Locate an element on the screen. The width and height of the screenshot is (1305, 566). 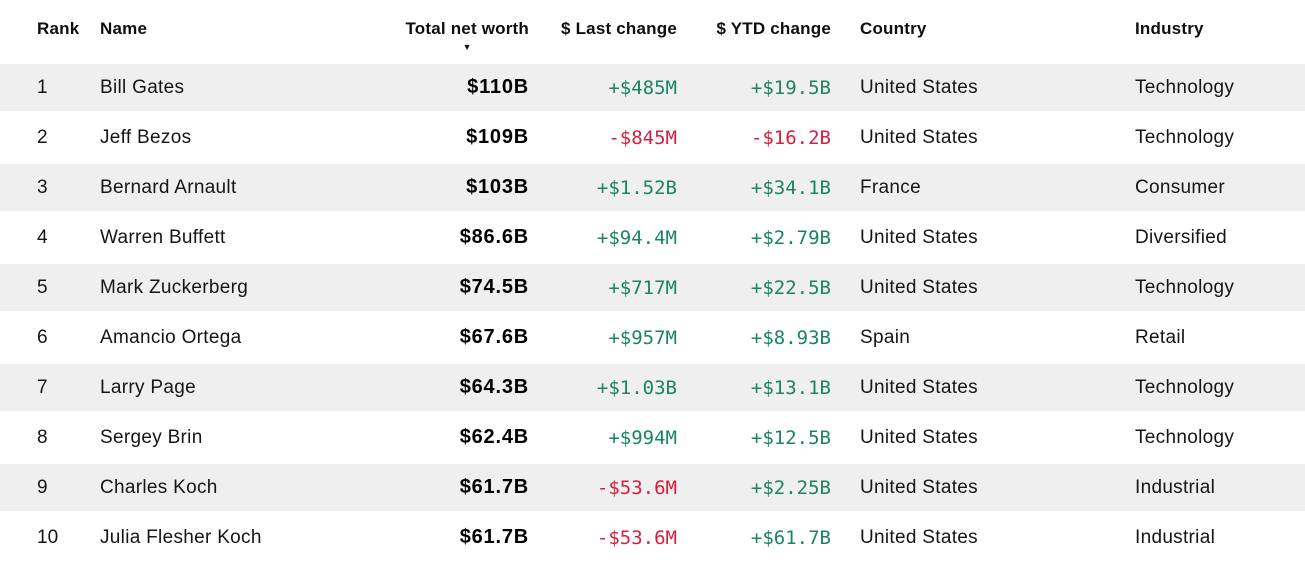
industry-cell: Diversified is located at coordinates (1181, 237).